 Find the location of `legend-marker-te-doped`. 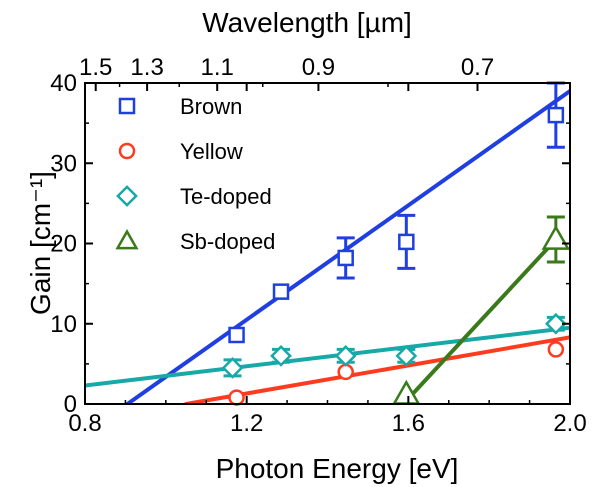

legend-marker-te-doped is located at coordinates (127, 196).